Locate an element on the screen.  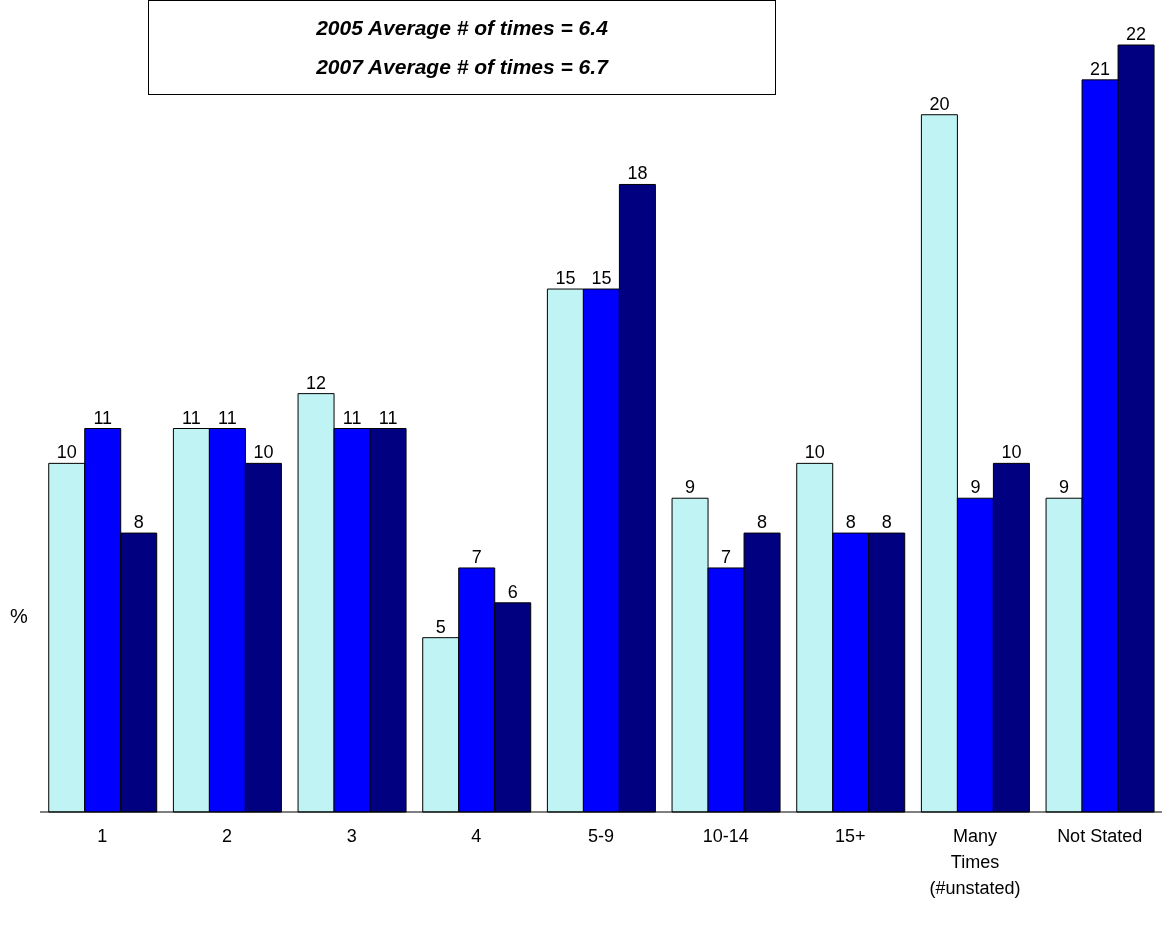
data-label: 22 is located at coordinates (1136, 34).